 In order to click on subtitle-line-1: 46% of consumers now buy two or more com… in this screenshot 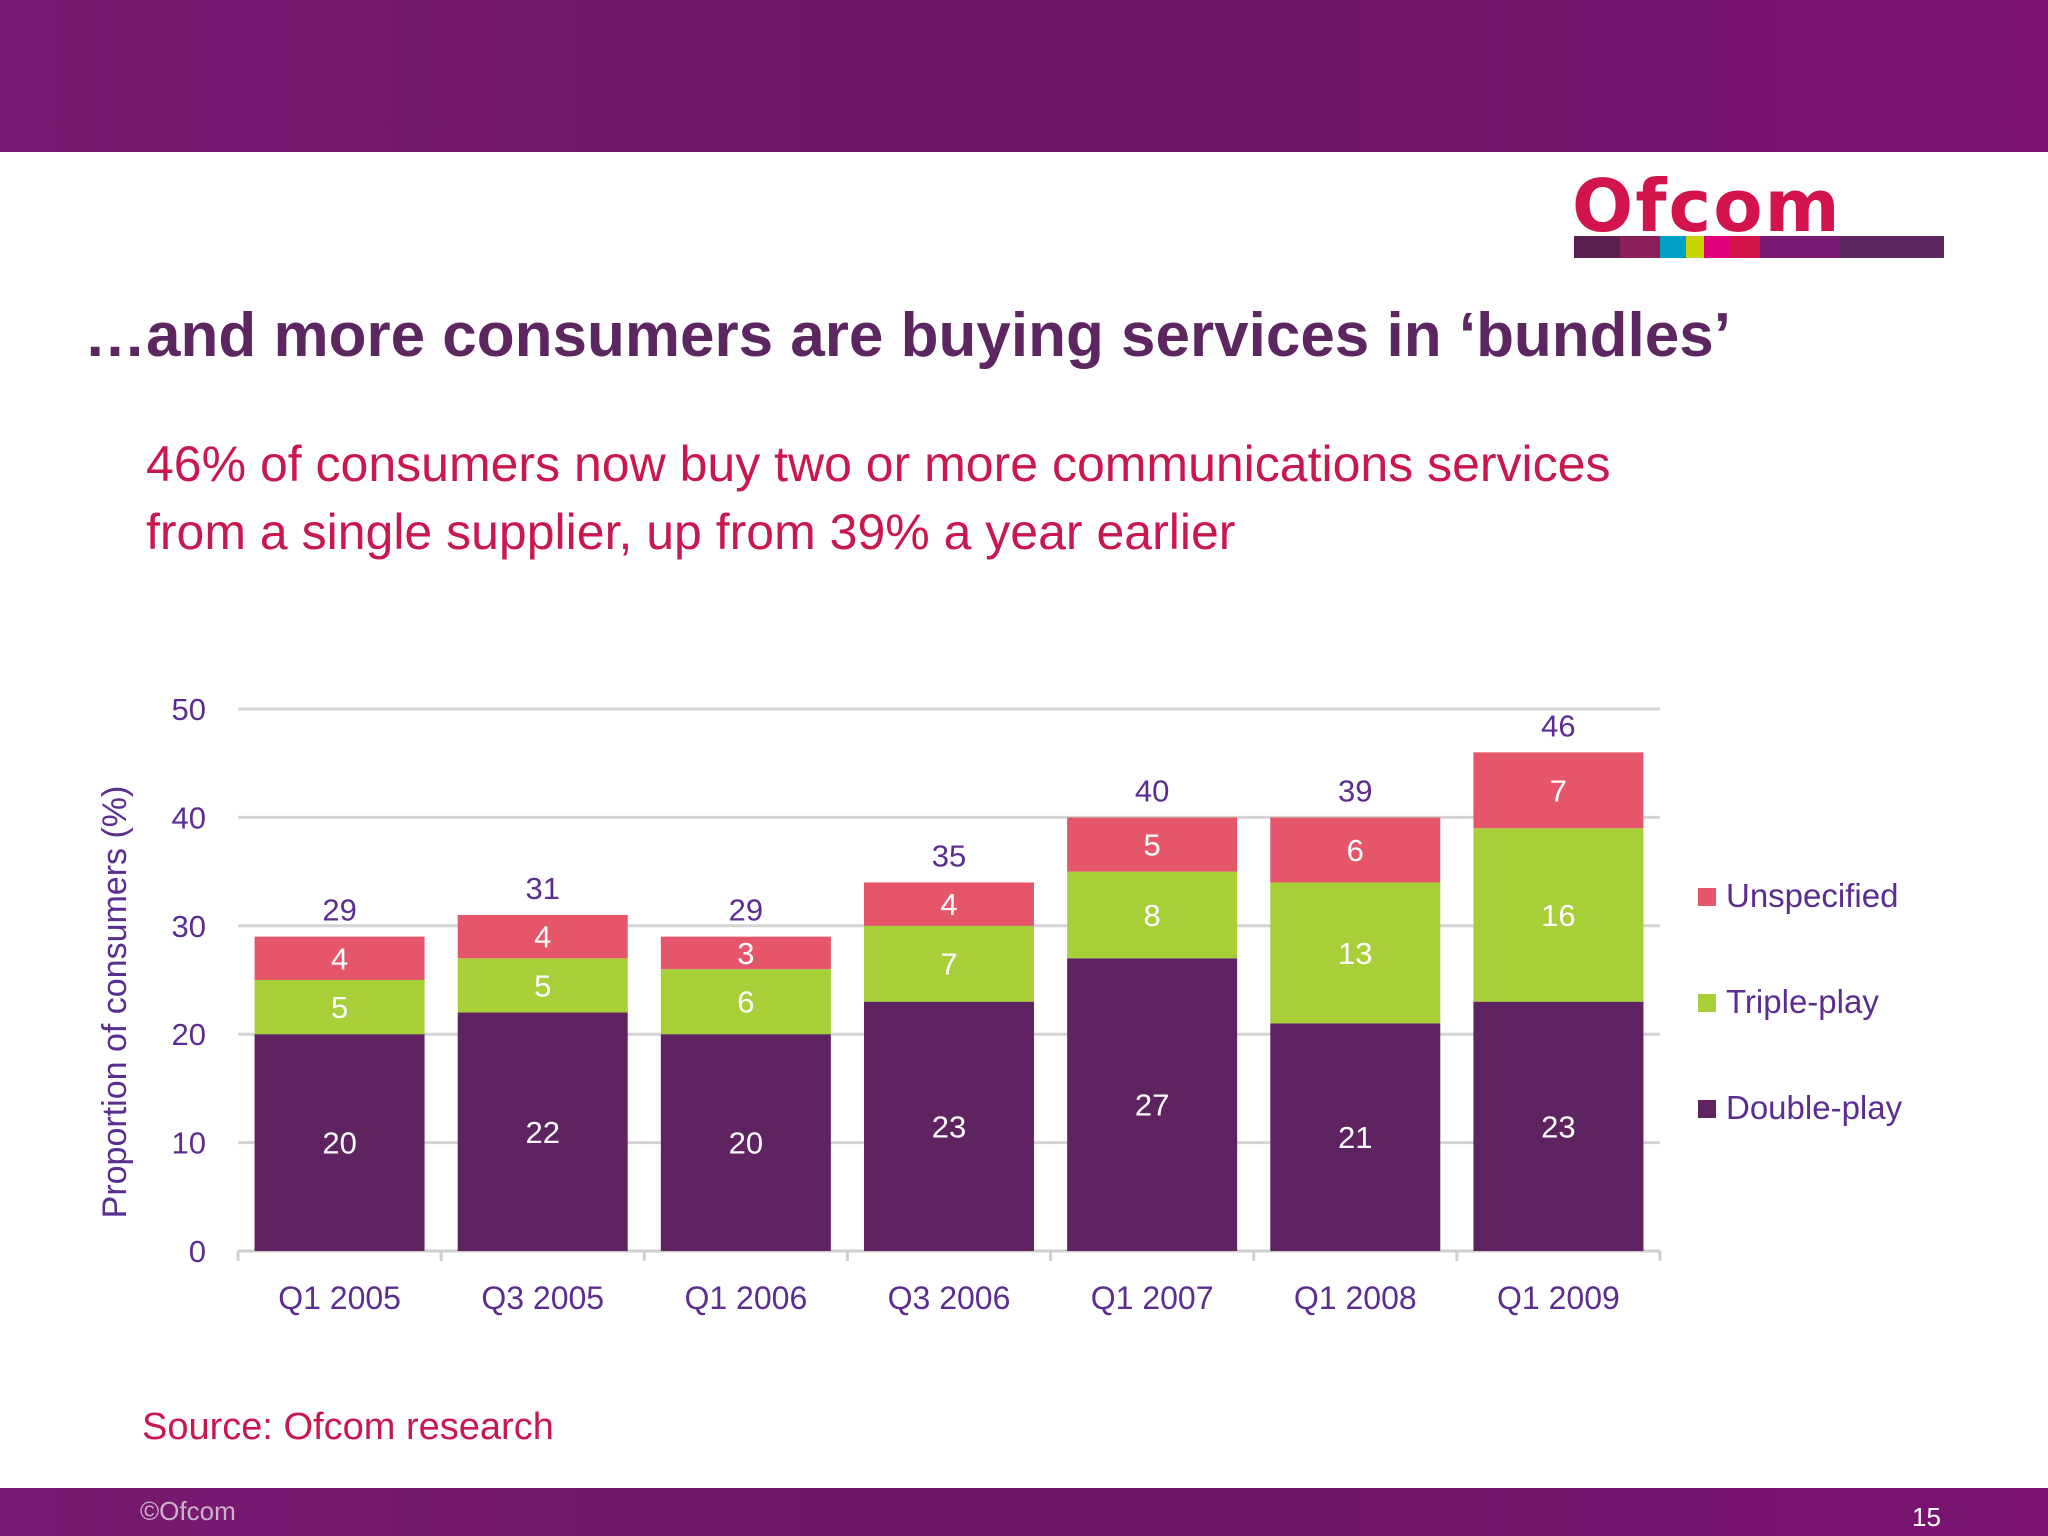, I will do `click(878, 464)`.